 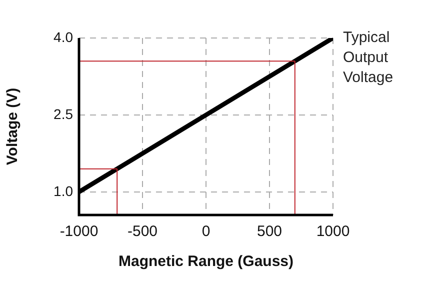 What do you see at coordinates (13, 127) in the screenshot?
I see `y-axis-title: Voltage (V)` at bounding box center [13, 127].